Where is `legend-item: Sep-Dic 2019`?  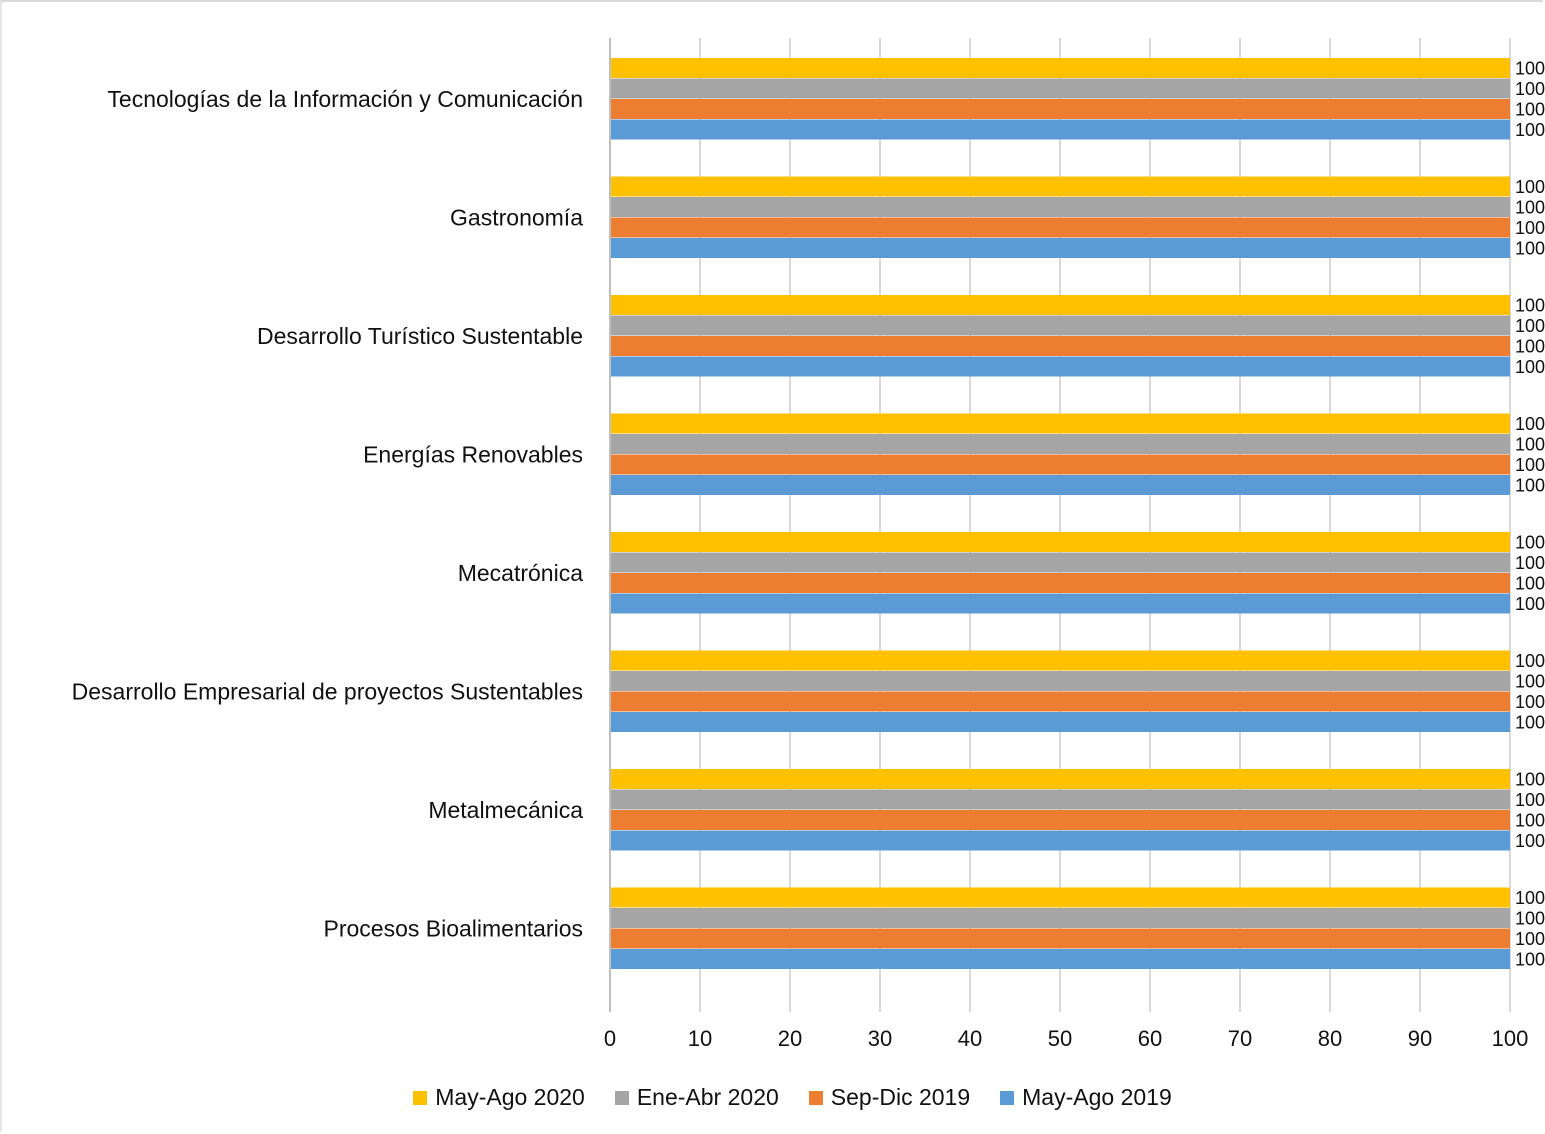
legend-item: Sep-Dic 2019 is located at coordinates (889, 1097).